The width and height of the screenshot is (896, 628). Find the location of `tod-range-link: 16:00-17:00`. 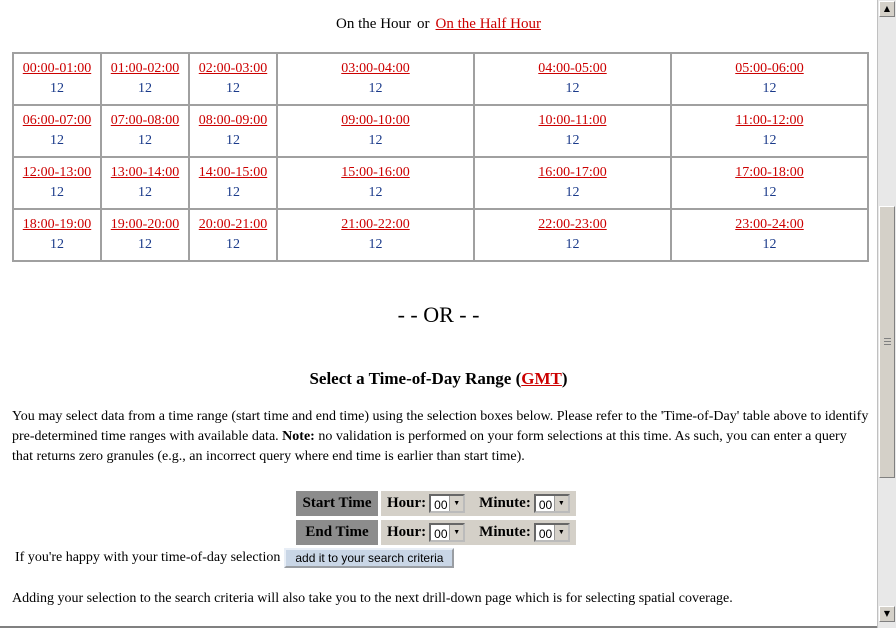

tod-range-link: 16:00-17:00 is located at coordinates (572, 172).